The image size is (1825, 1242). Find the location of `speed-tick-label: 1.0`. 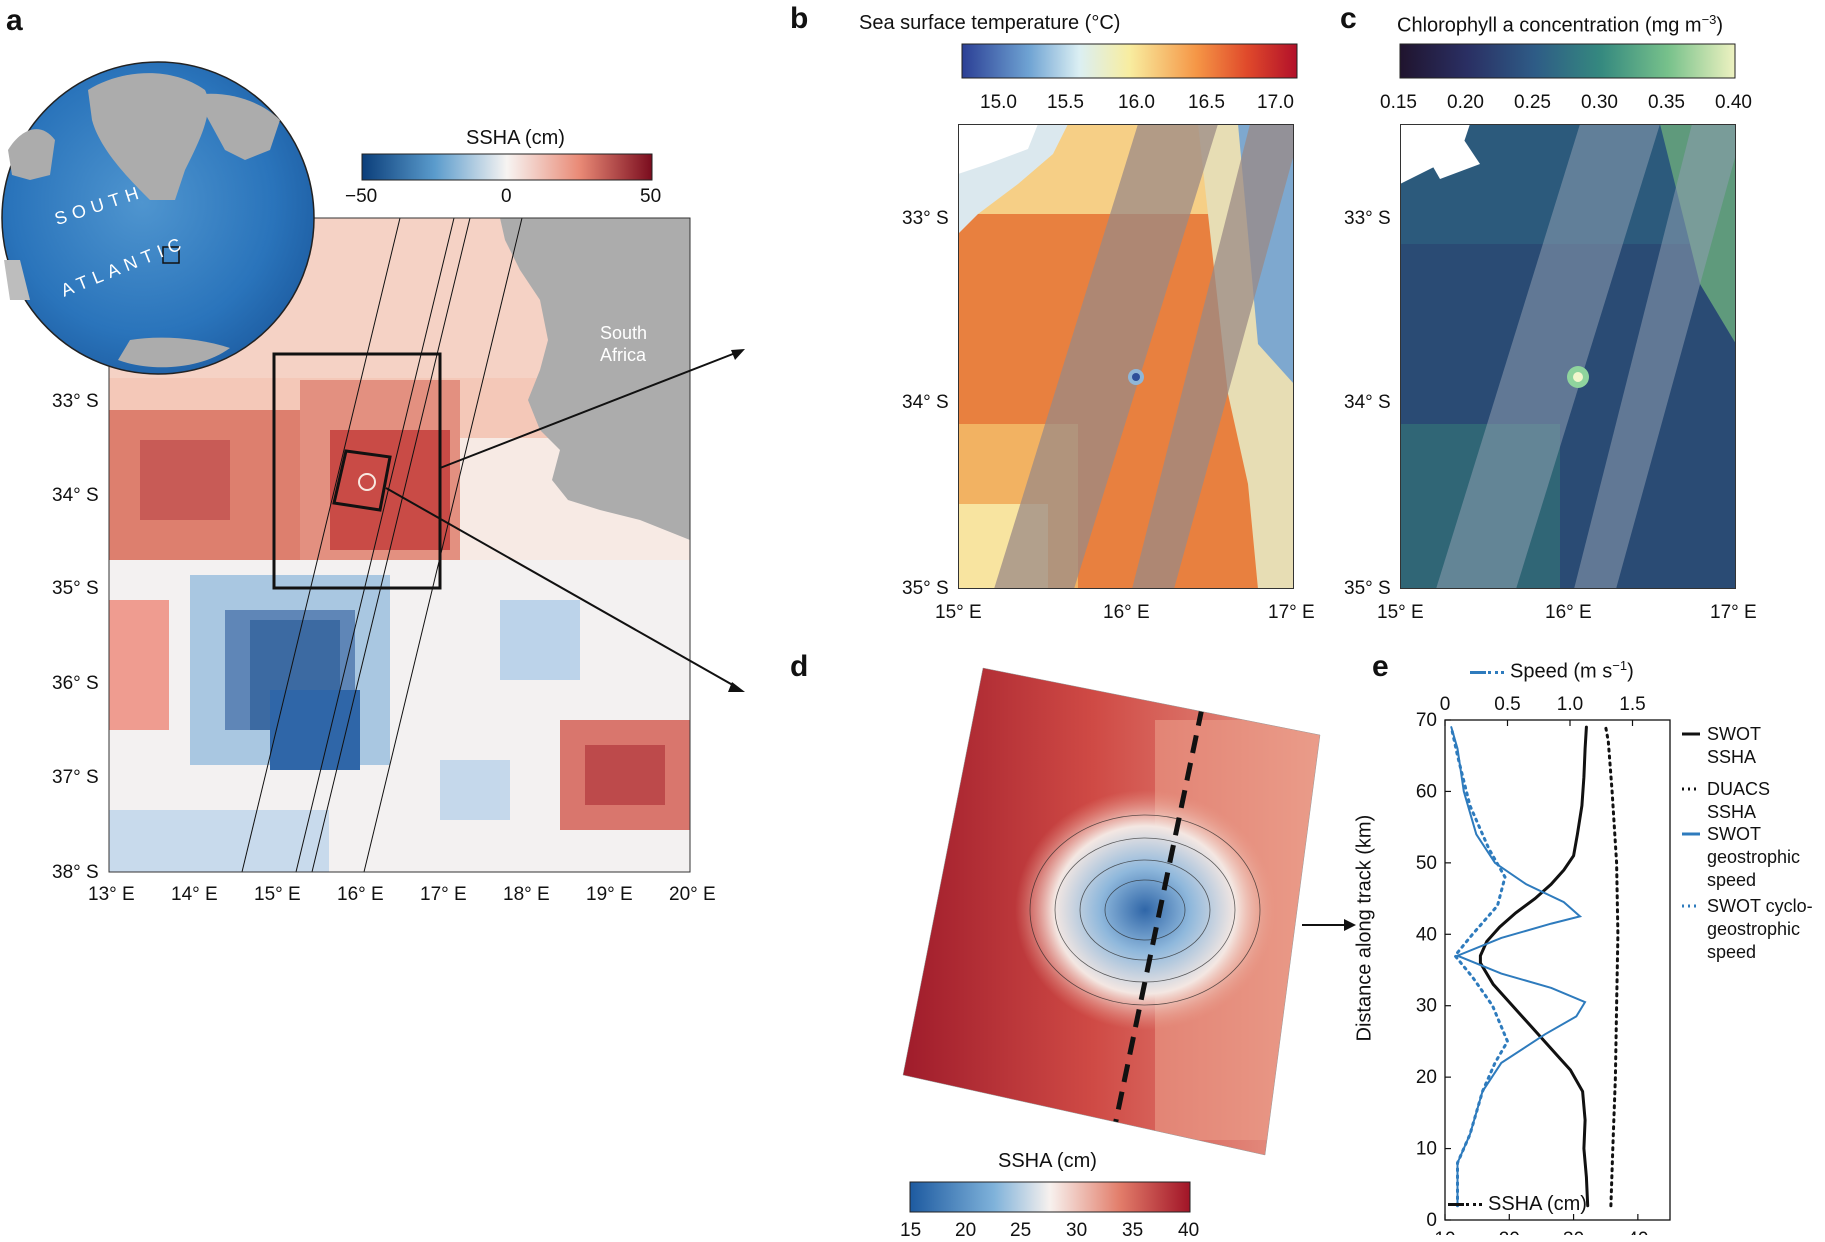

speed-tick-label: 1.0 is located at coordinates (1570, 704).